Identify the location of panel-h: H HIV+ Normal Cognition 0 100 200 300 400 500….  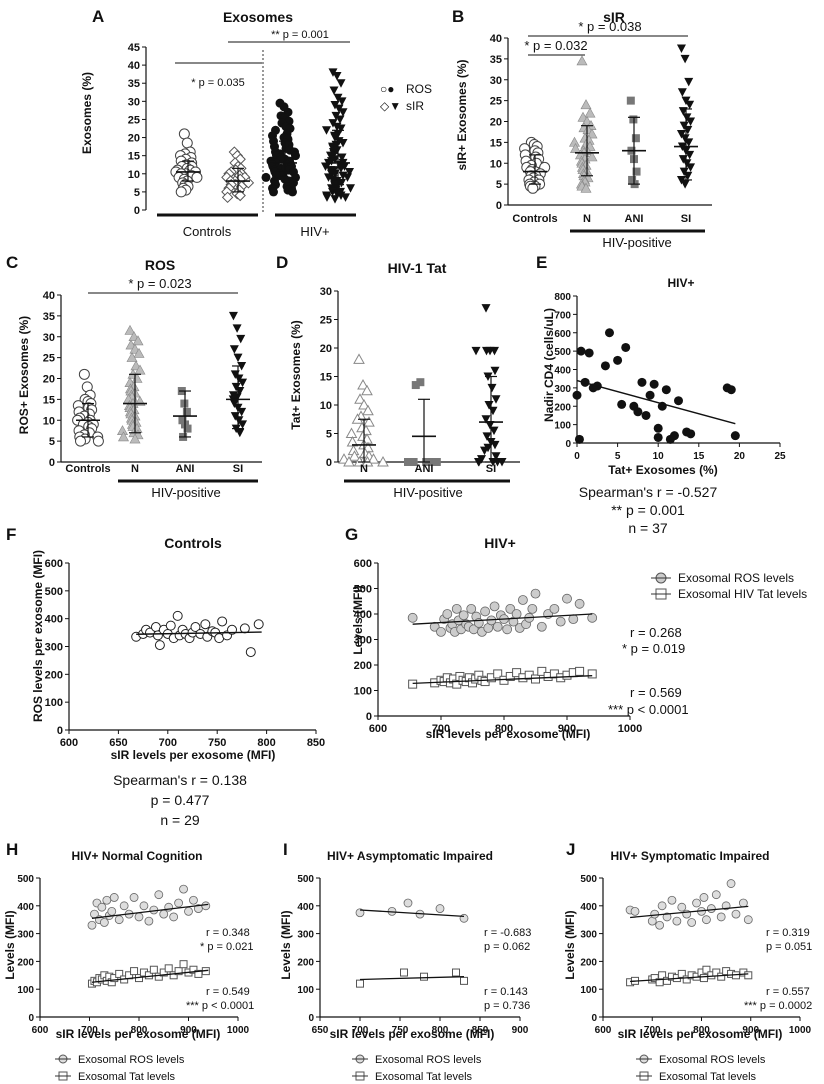
(128, 961).